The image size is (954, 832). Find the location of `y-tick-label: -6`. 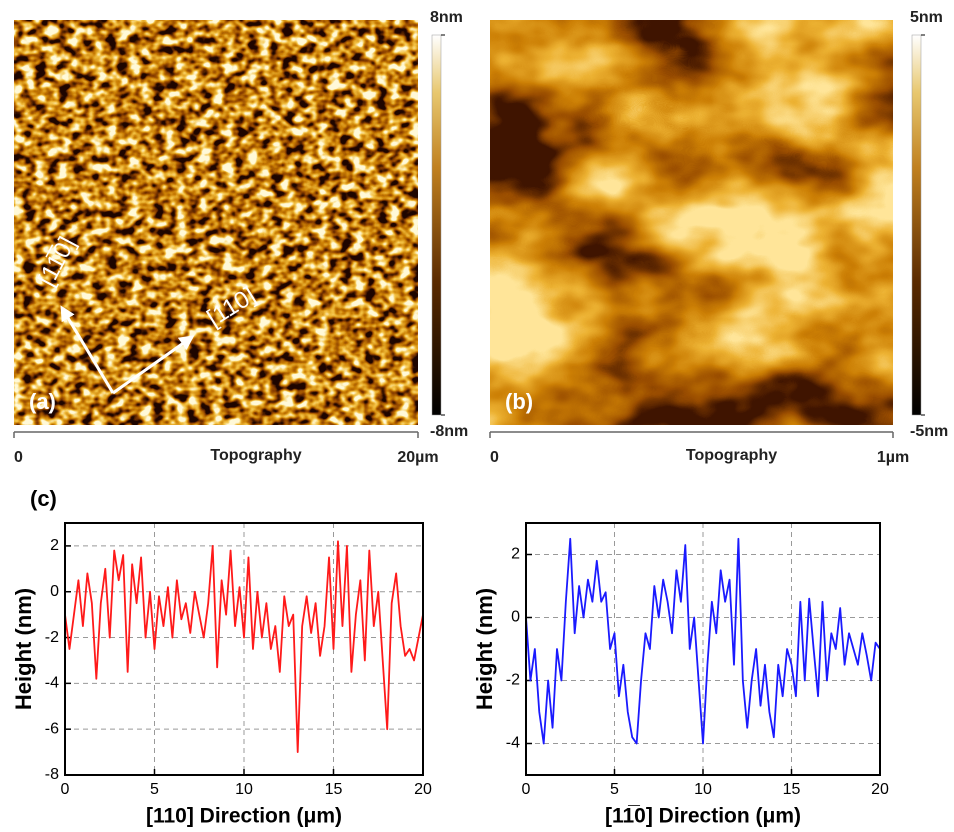

y-tick-label: -6 is located at coordinates (52, 728).